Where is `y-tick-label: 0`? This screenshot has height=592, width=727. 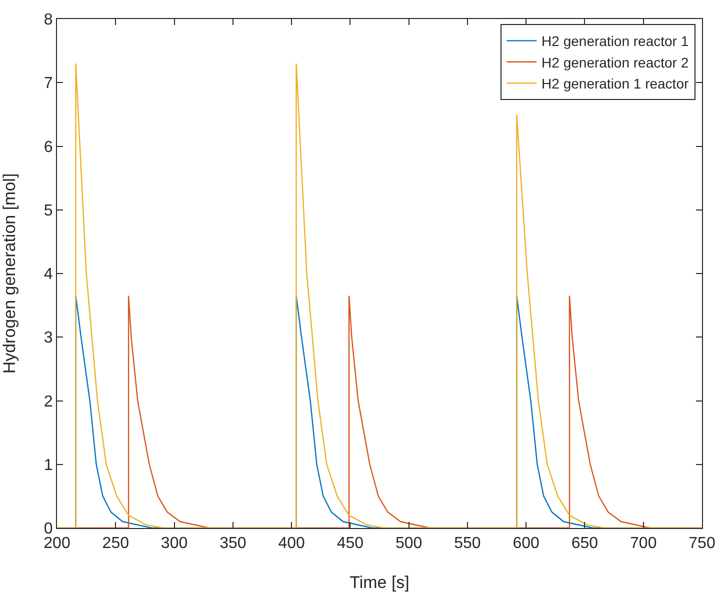 y-tick-label: 0 is located at coordinates (48, 529).